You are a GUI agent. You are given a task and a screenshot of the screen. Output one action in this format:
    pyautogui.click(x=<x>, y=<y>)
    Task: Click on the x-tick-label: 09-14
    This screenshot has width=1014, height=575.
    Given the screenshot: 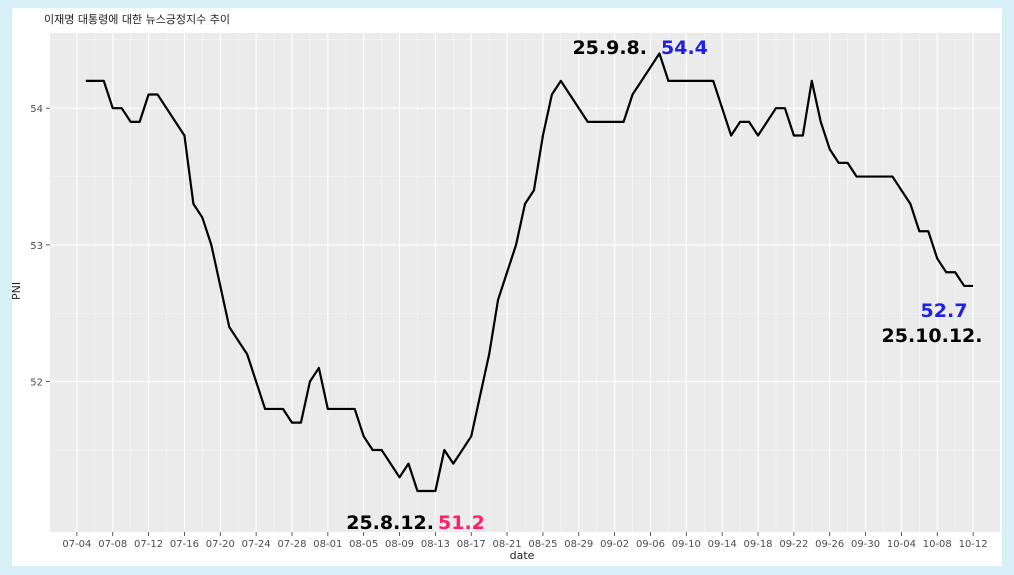 What is the action you would take?
    pyautogui.click(x=722, y=544)
    